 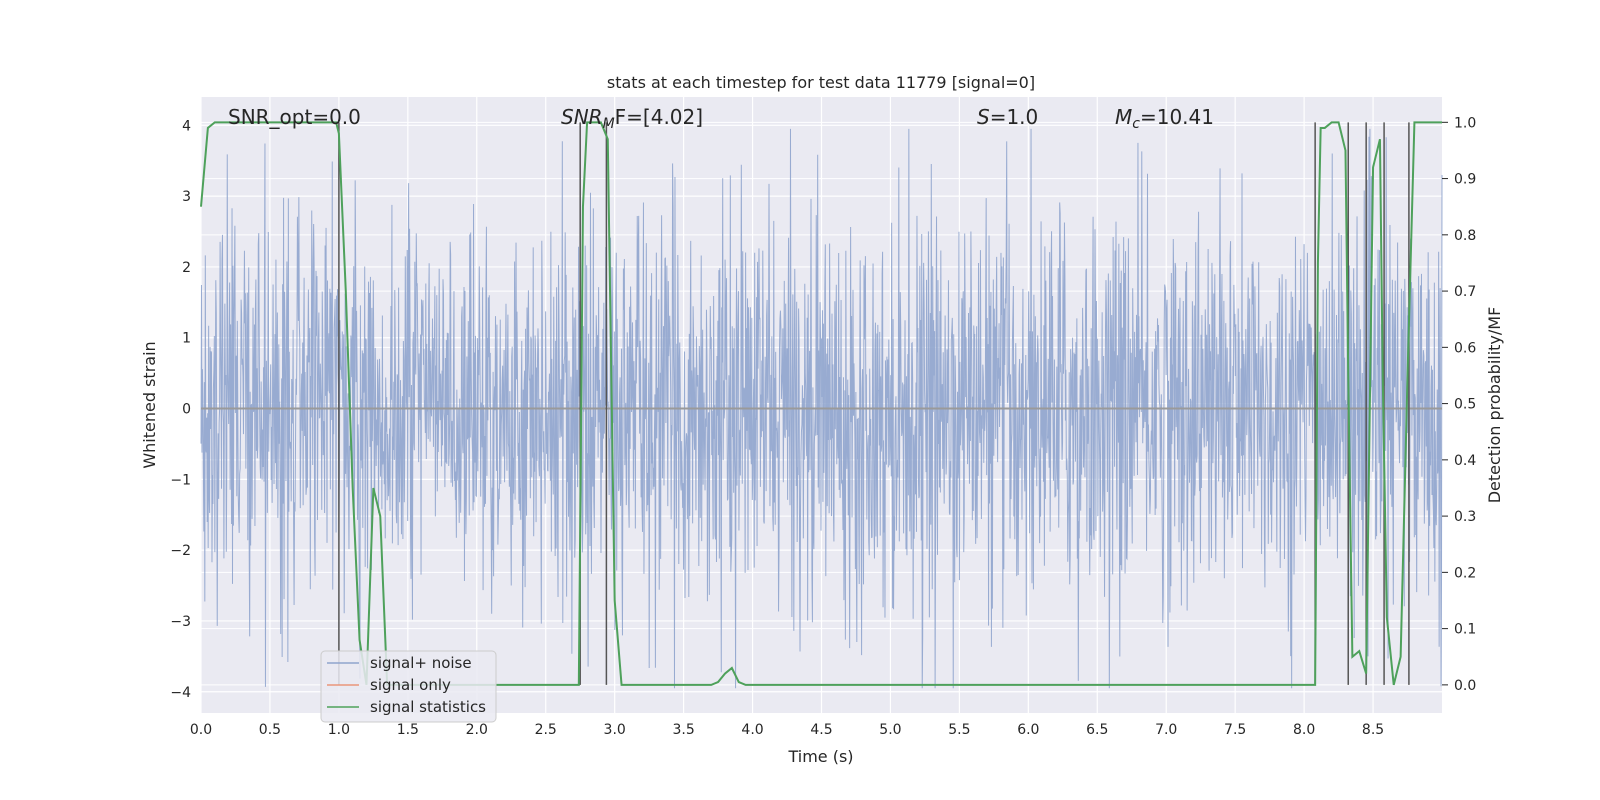 I want to click on y-tick-label-3: −1, so click(x=180, y=480).